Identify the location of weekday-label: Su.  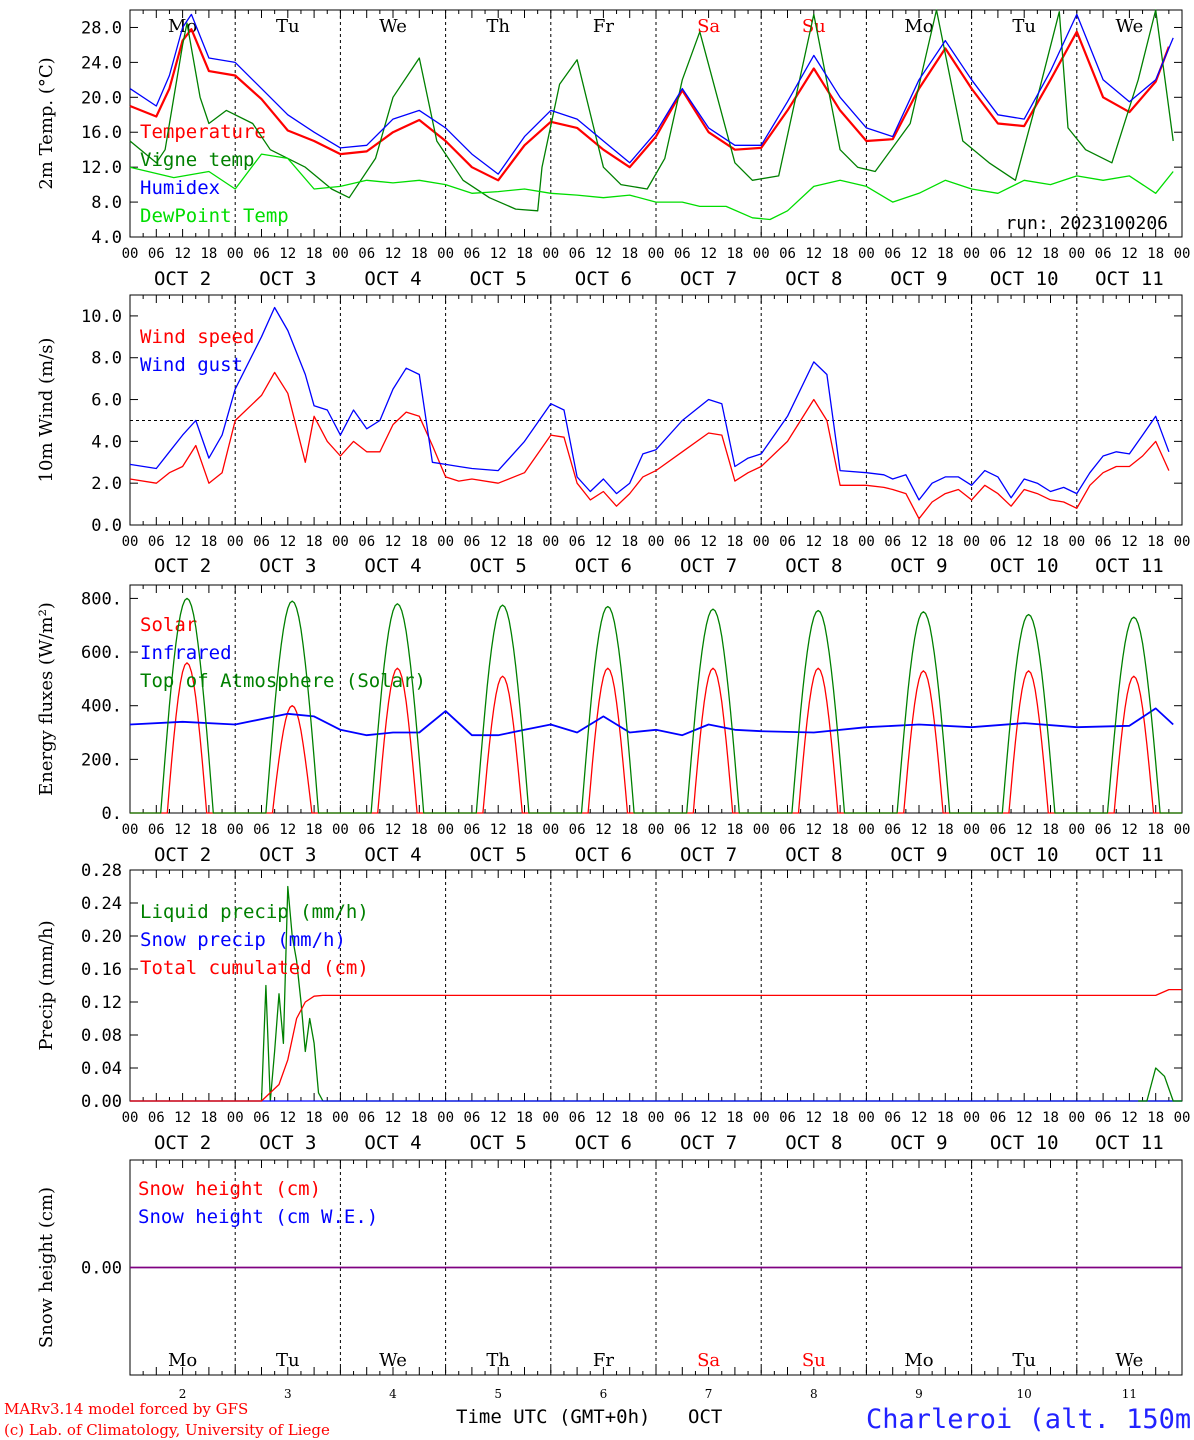
(814, 1360).